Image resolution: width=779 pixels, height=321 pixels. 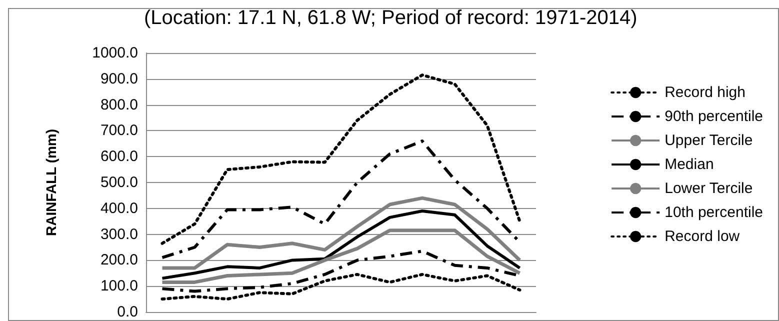 What do you see at coordinates (119, 286) in the screenshot?
I see `y-tick-label: 100.0` at bounding box center [119, 286].